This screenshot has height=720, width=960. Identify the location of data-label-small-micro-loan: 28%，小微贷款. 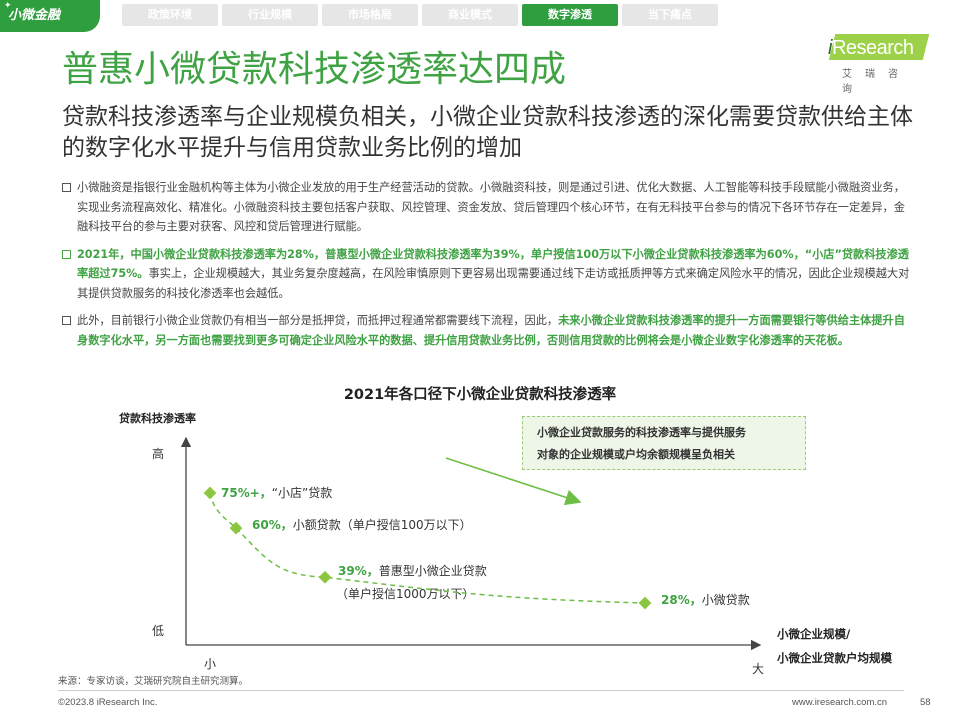
(705, 600).